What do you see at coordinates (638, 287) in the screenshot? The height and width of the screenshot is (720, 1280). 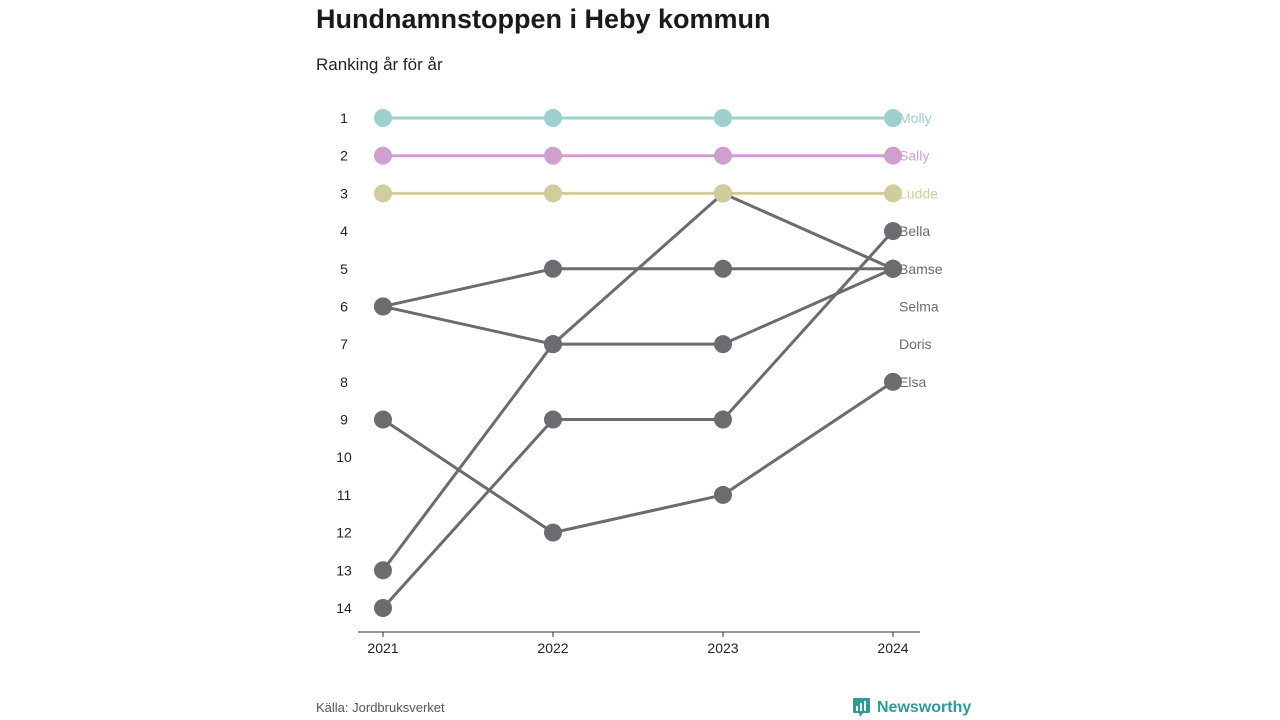 I see `series-line-bamse` at bounding box center [638, 287].